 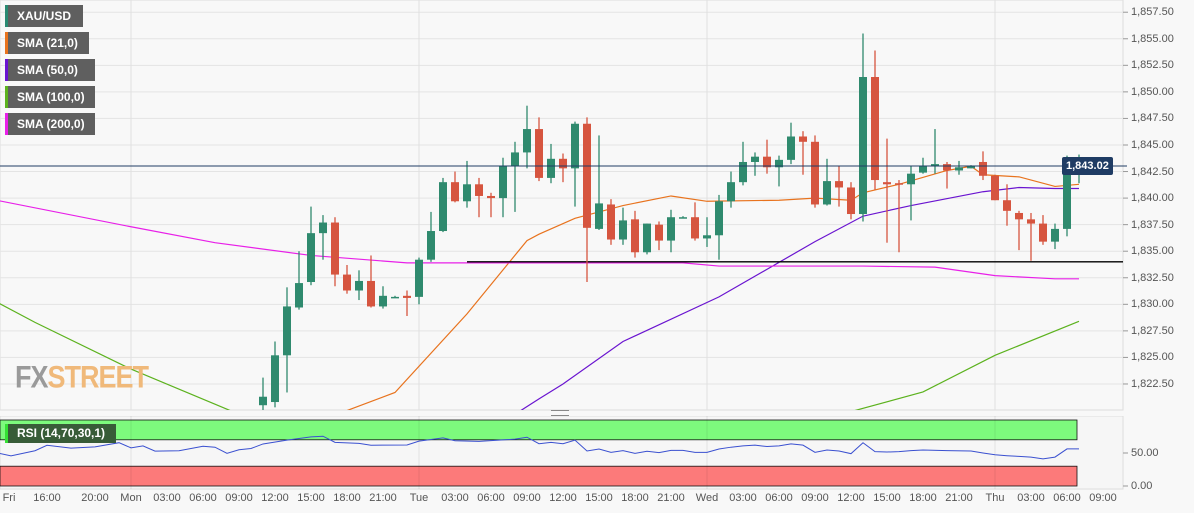 I want to click on panel-resize-handle, so click(x=560, y=413).